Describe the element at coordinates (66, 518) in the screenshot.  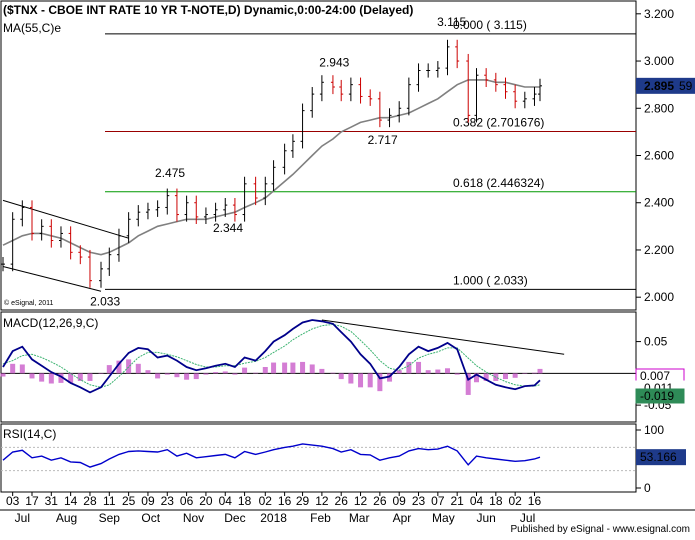
I see `x-month-label-1: Aug` at that location.